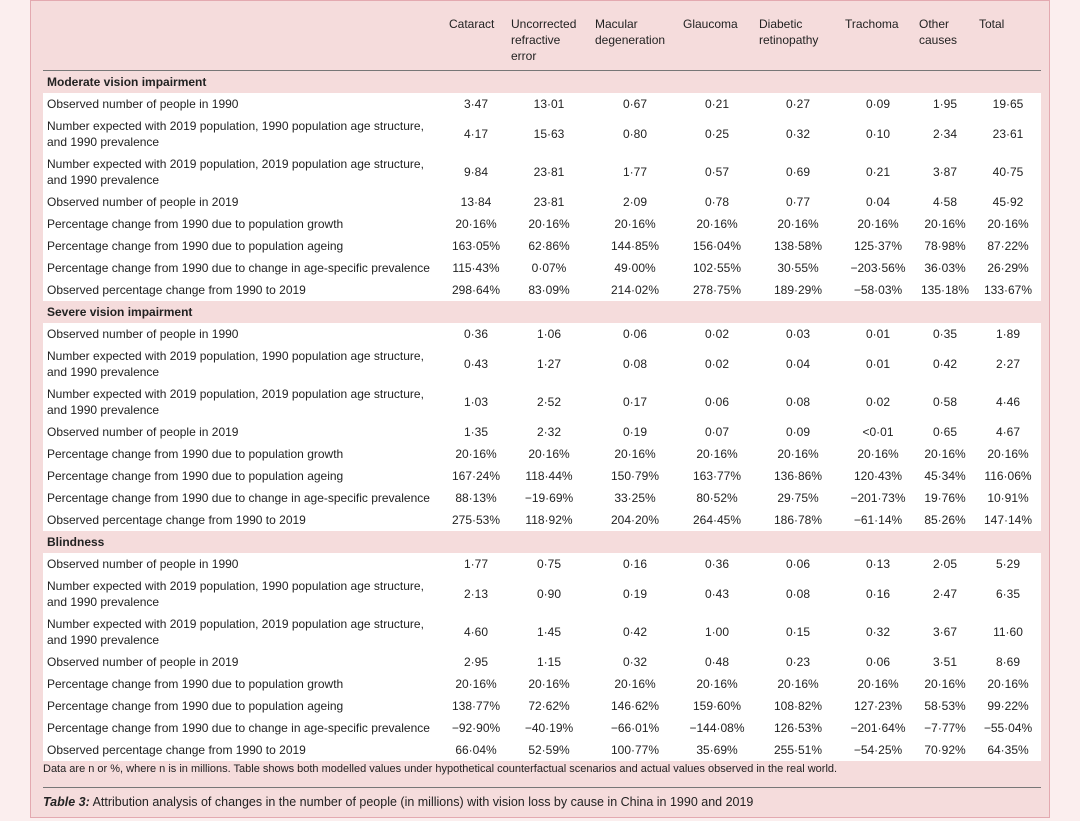  What do you see at coordinates (549, 728) in the screenshot?
I see `cell: −40·19%` at bounding box center [549, 728].